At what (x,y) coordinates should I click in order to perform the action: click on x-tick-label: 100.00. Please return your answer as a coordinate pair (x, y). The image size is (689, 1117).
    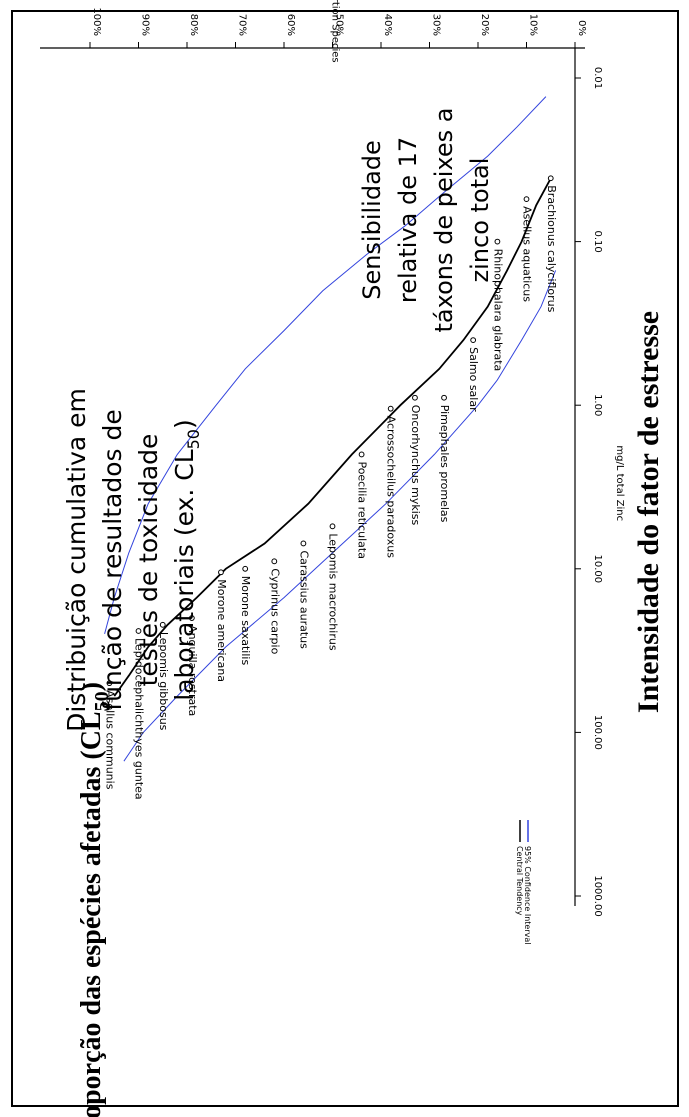
    Looking at the image, I should click on (597, 732).